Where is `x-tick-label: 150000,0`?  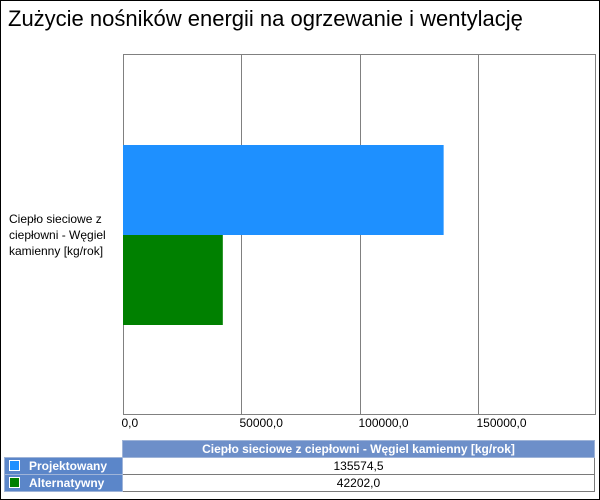
x-tick-label: 150000,0 is located at coordinates (502, 423).